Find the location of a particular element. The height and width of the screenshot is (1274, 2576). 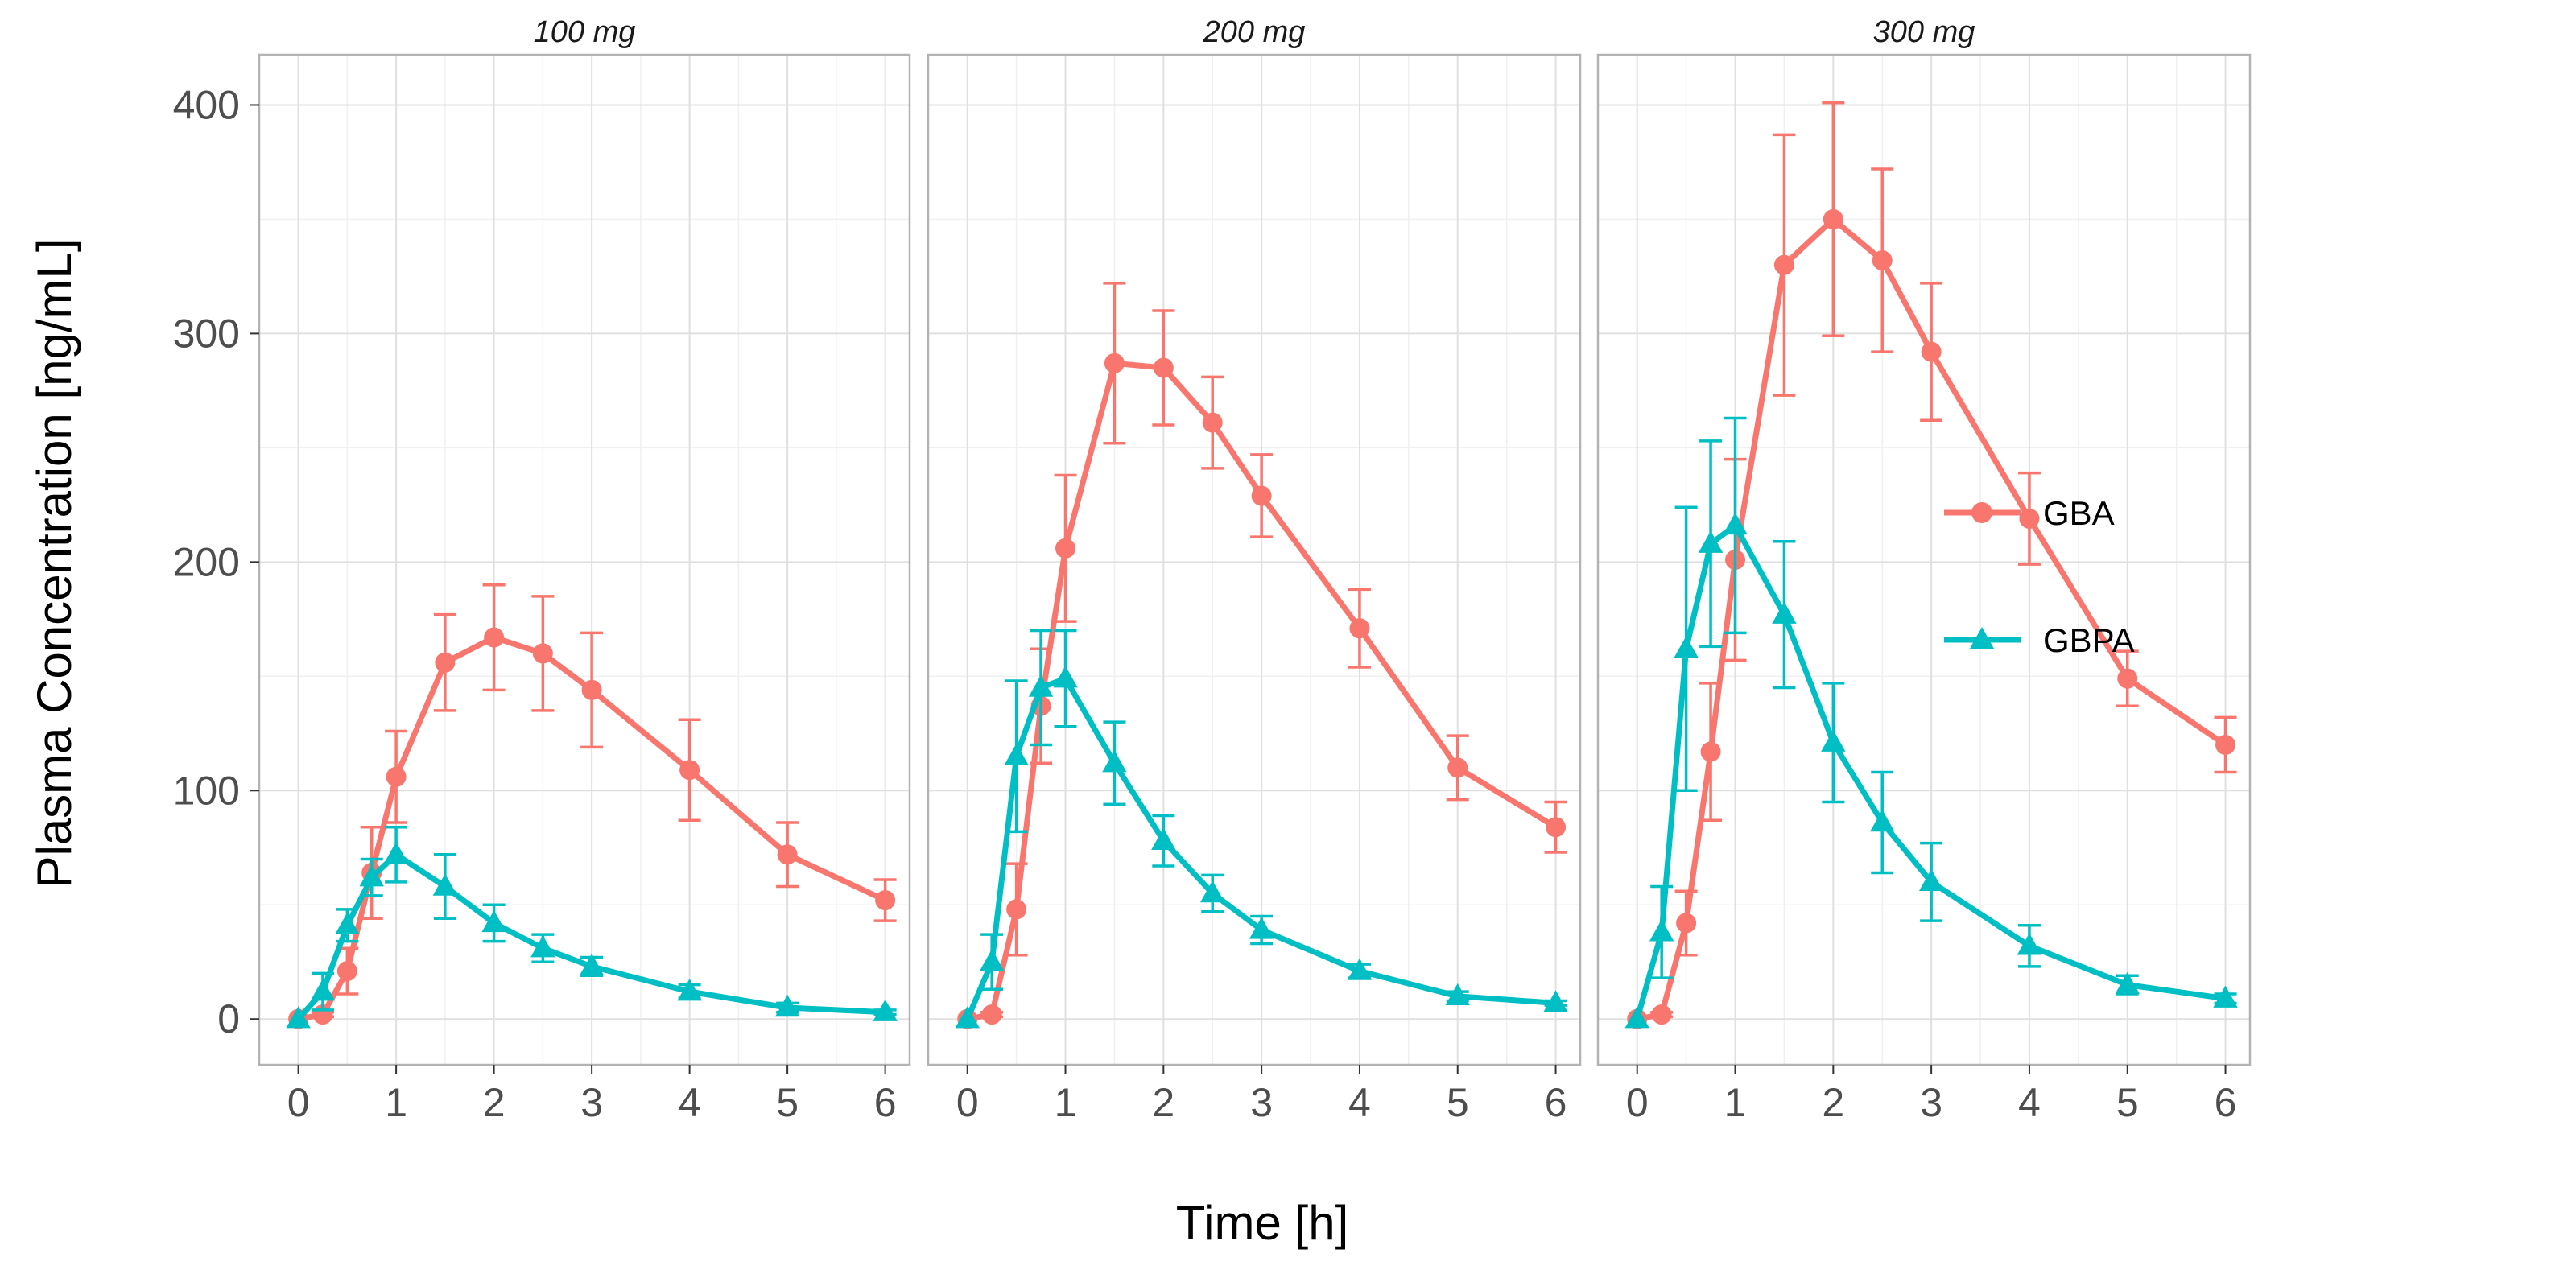

legend: GBA GBPA is located at coordinates (2039, 576).